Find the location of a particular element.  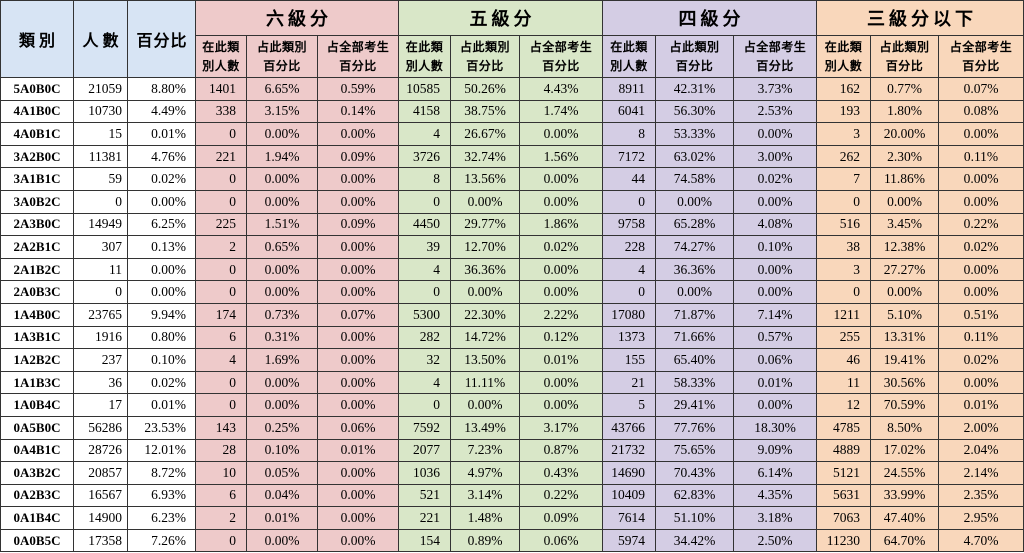

cell-three-level-or-below-pct-of-category: 8.50% is located at coordinates (905, 428).